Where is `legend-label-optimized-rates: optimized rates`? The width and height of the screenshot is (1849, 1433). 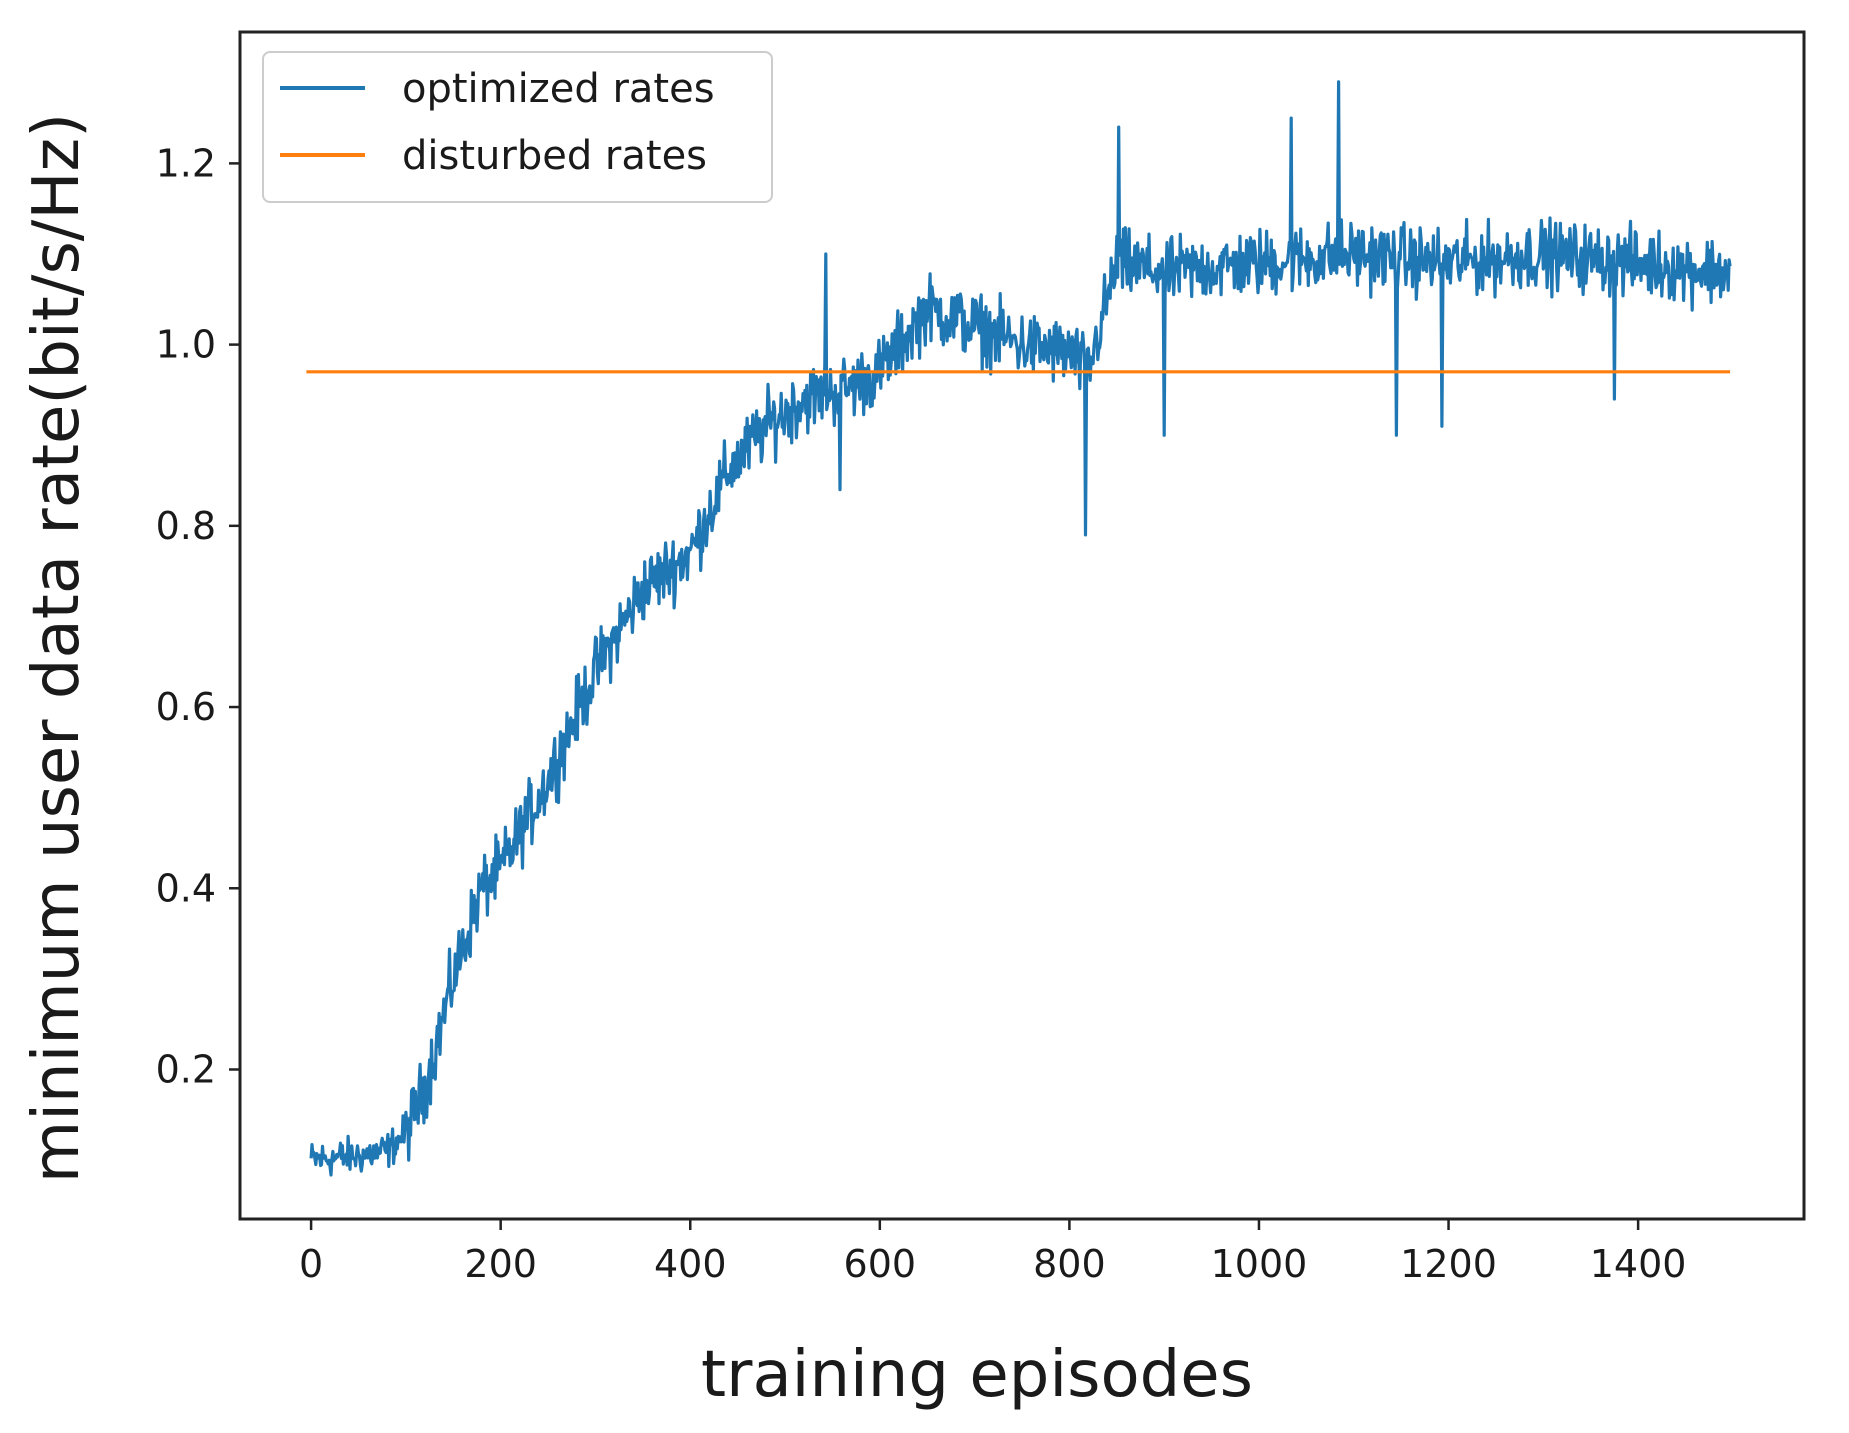 legend-label-optimized-rates: optimized rates is located at coordinates (558, 89).